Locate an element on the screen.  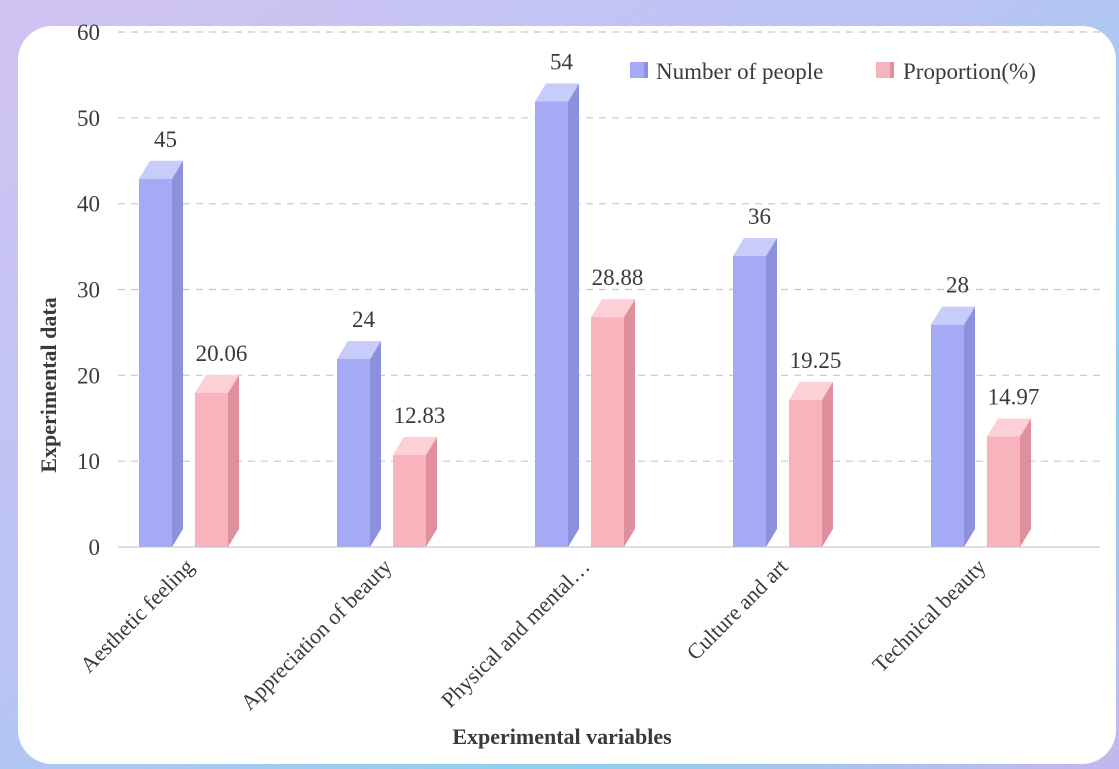
legend-label-number-of-people: Number of people is located at coordinates (739, 71).